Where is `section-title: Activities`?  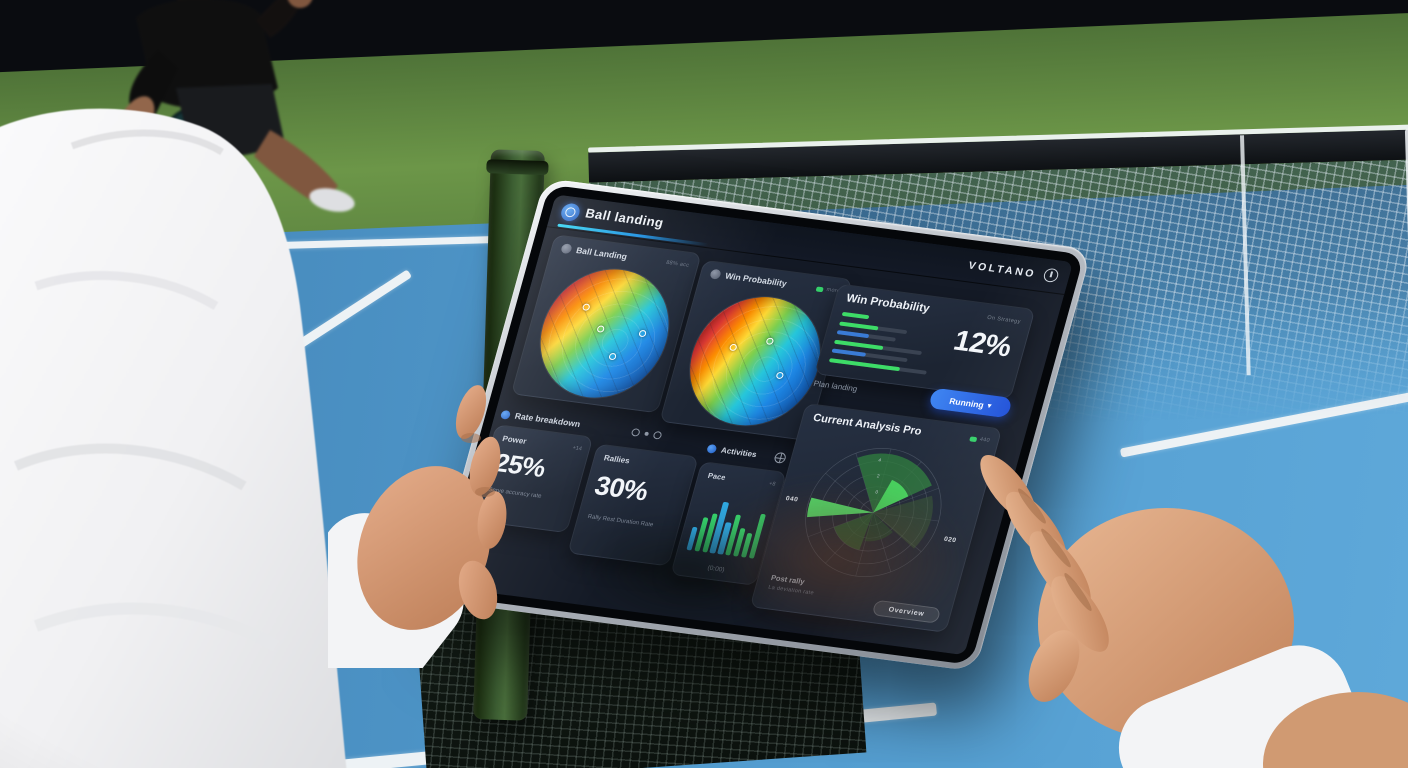
section-title: Activities is located at coordinates (738, 452).